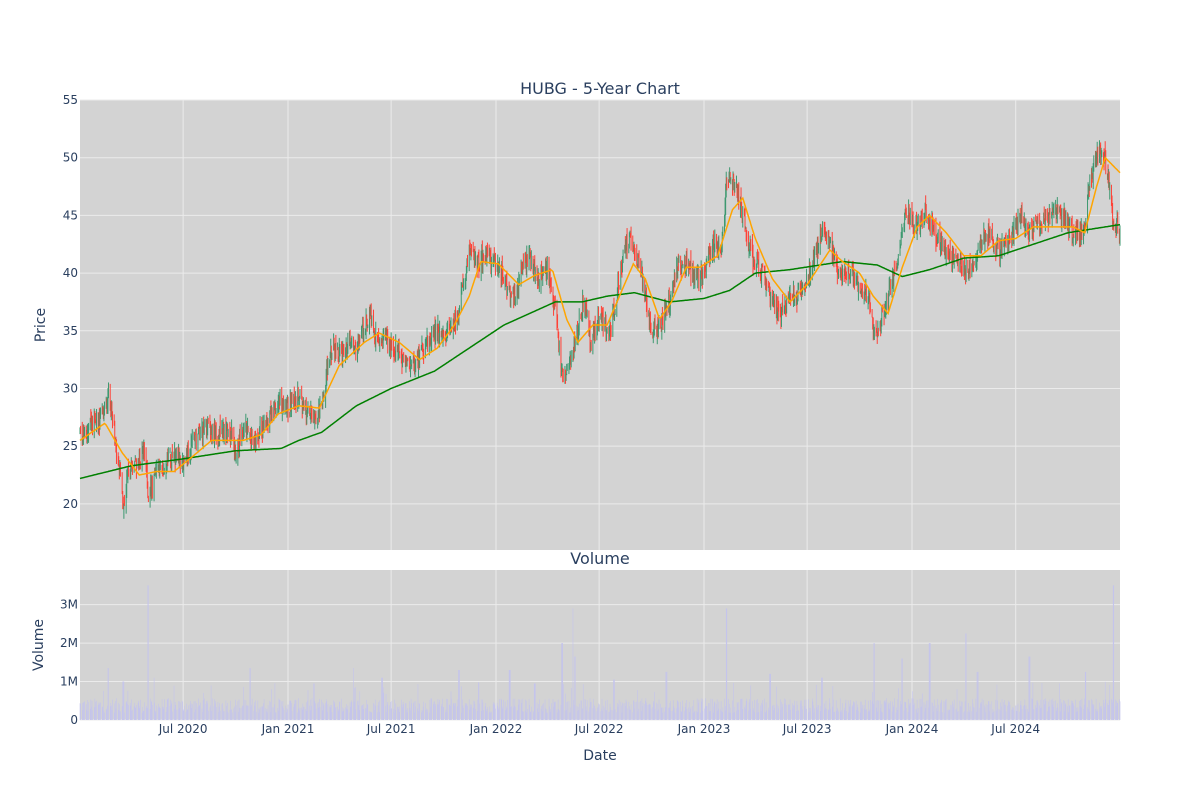 The width and height of the screenshot is (1200, 804). I want to click on x-tick-label: Jul 2024, so click(1015, 729).